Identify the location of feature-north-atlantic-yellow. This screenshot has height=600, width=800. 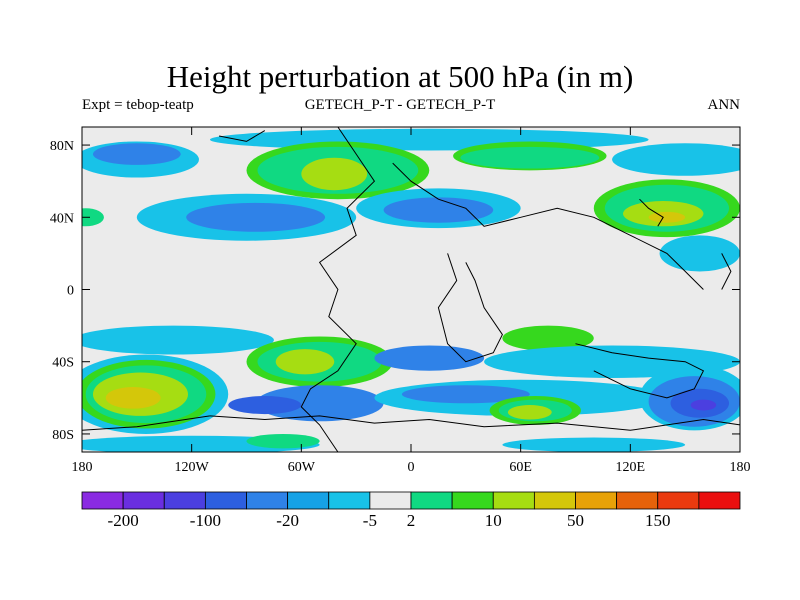
(334, 174).